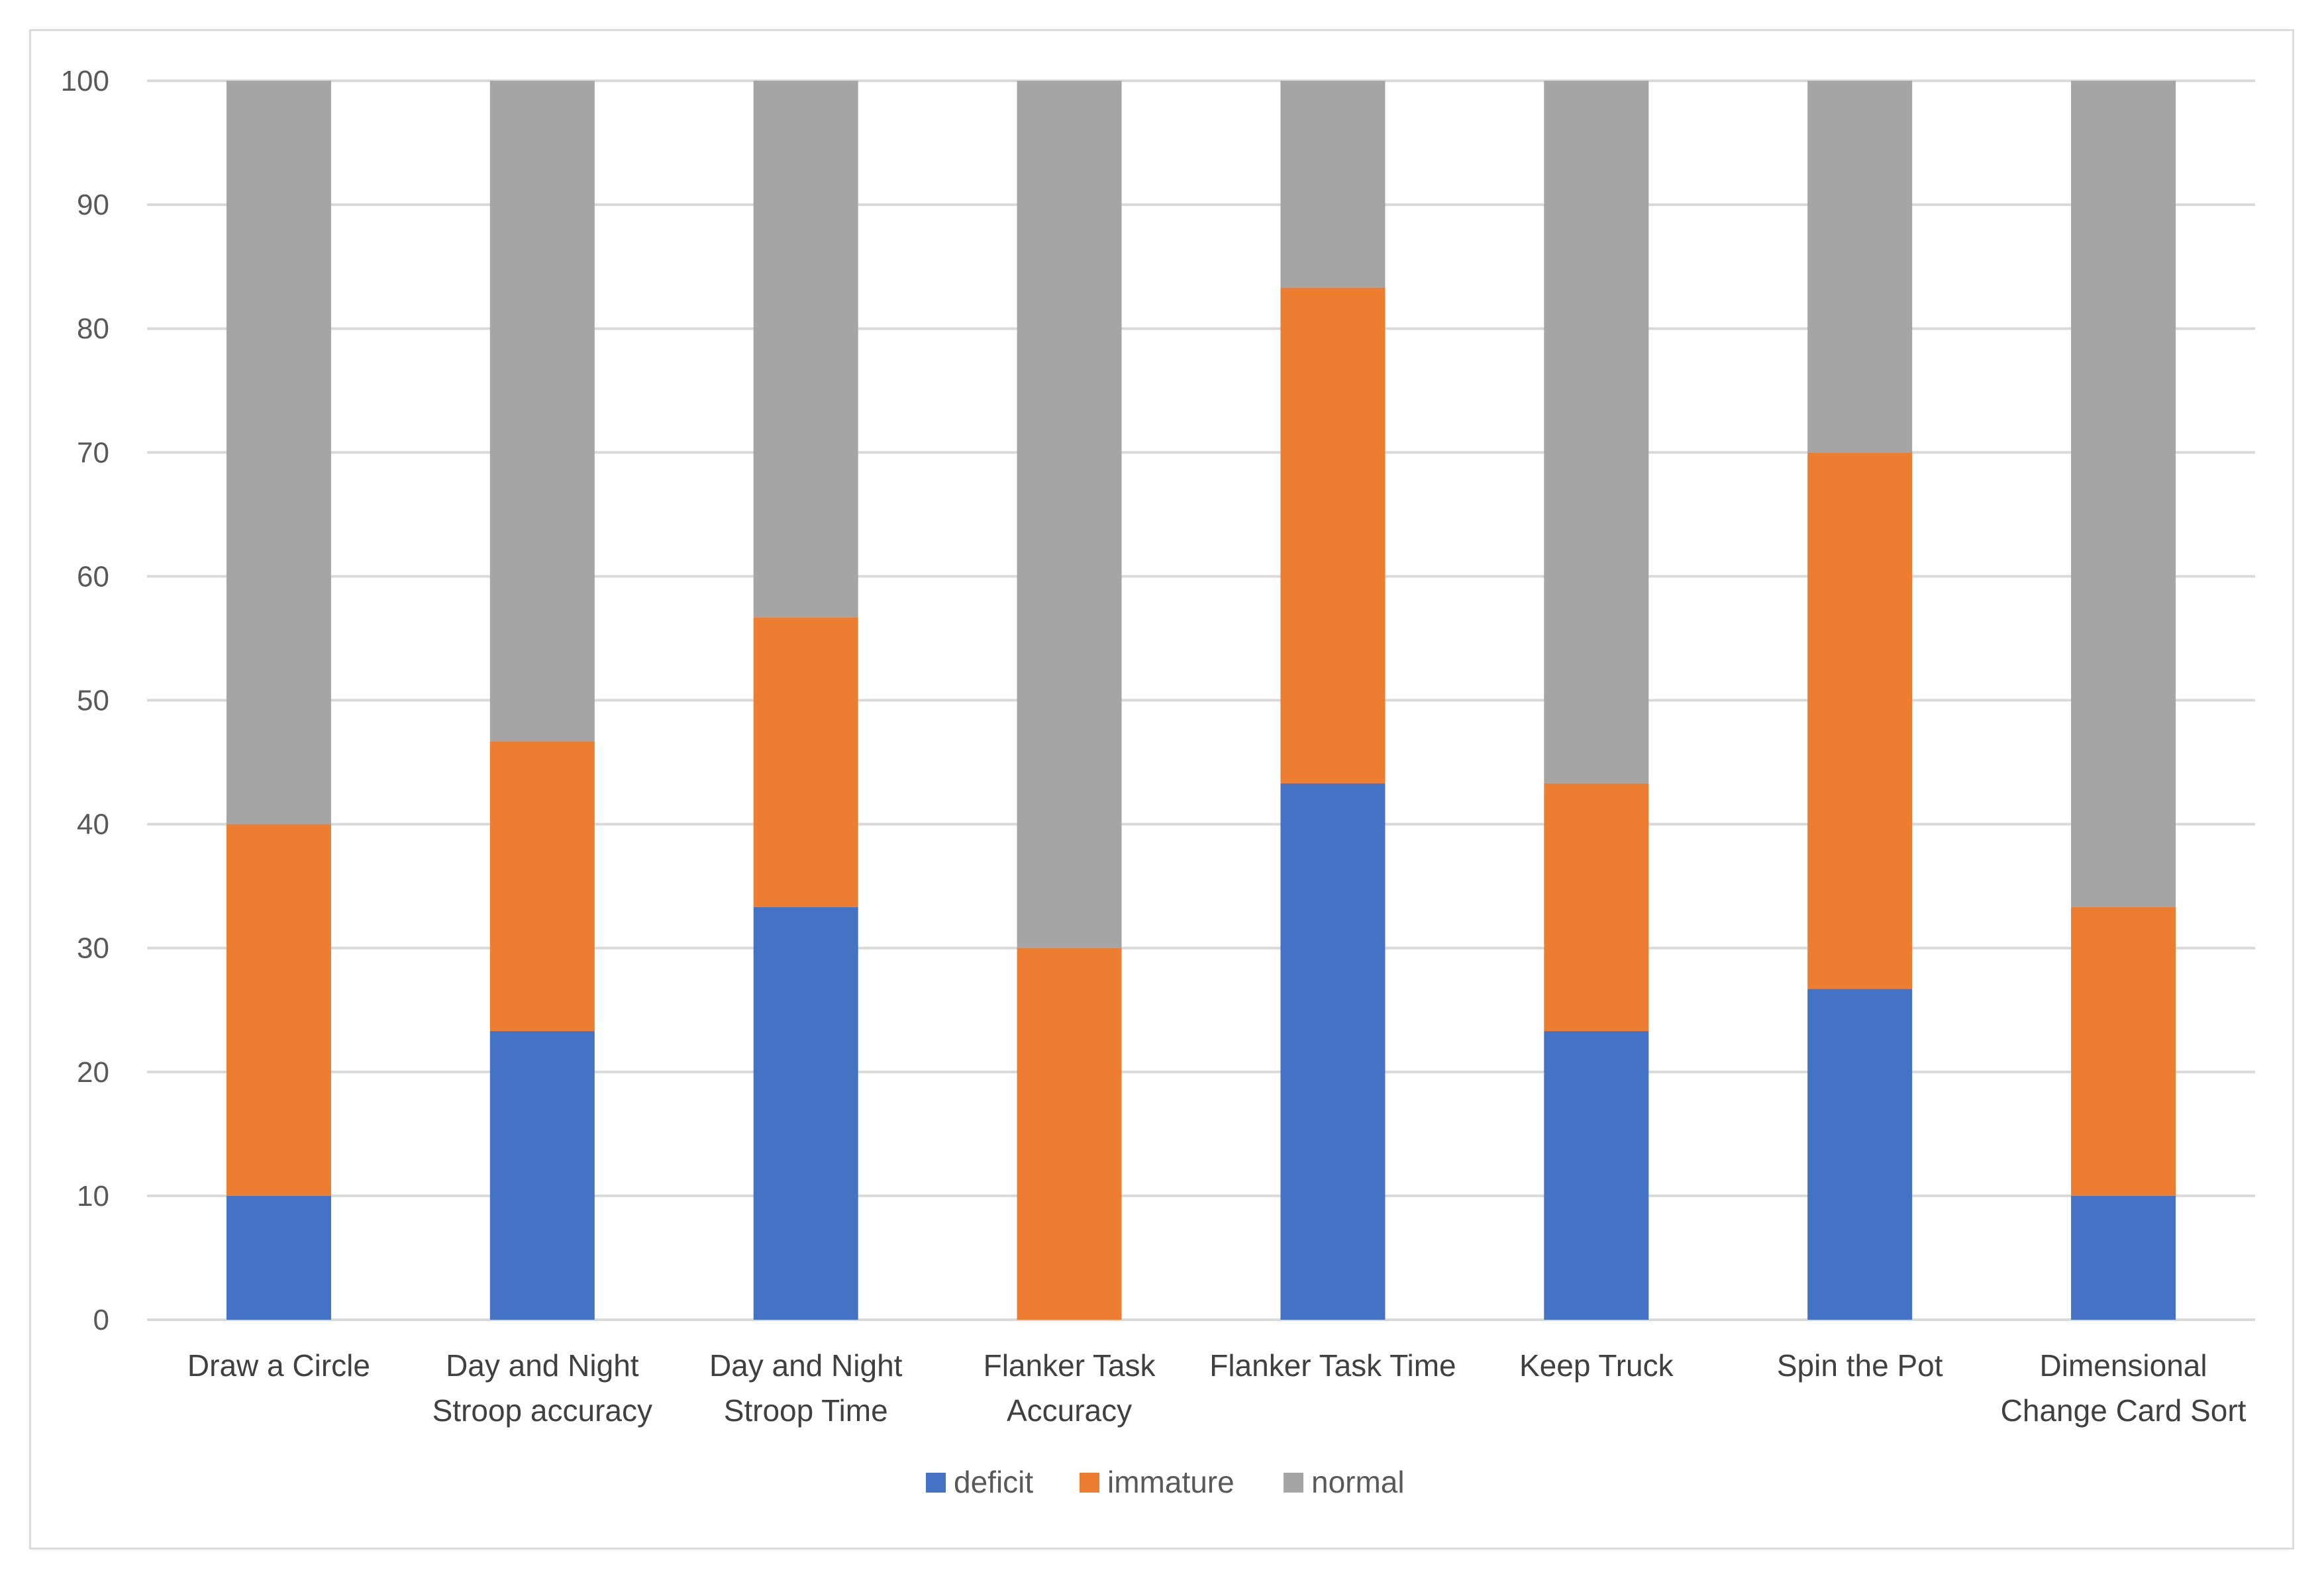 This screenshot has width=2324, height=1578. Describe the element at coordinates (93, 825) in the screenshot. I see `y-tick-label-40: 40` at that location.